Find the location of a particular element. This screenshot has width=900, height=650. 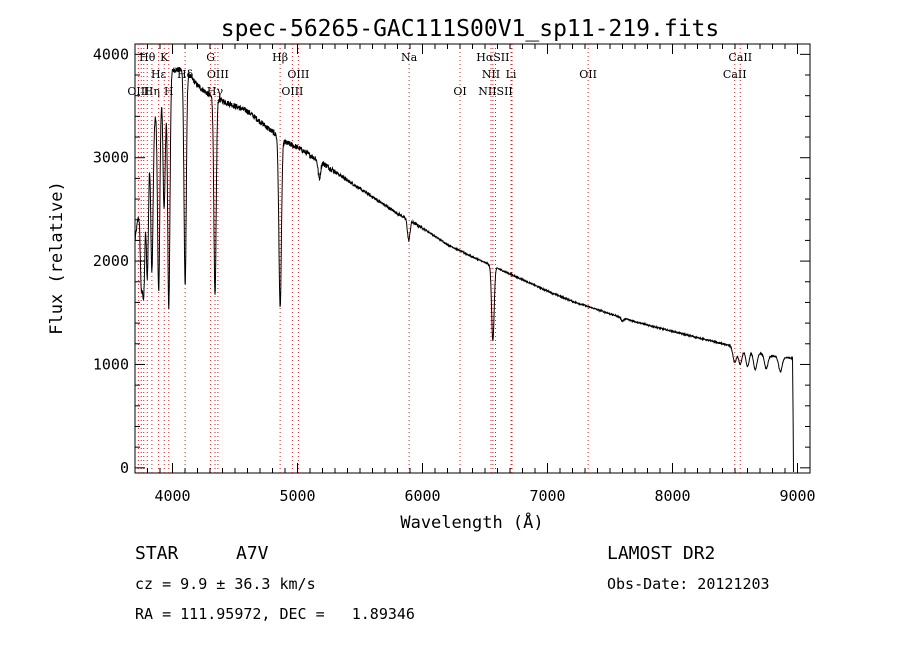

x-tick-label: 5000 is located at coordinates (297, 496).